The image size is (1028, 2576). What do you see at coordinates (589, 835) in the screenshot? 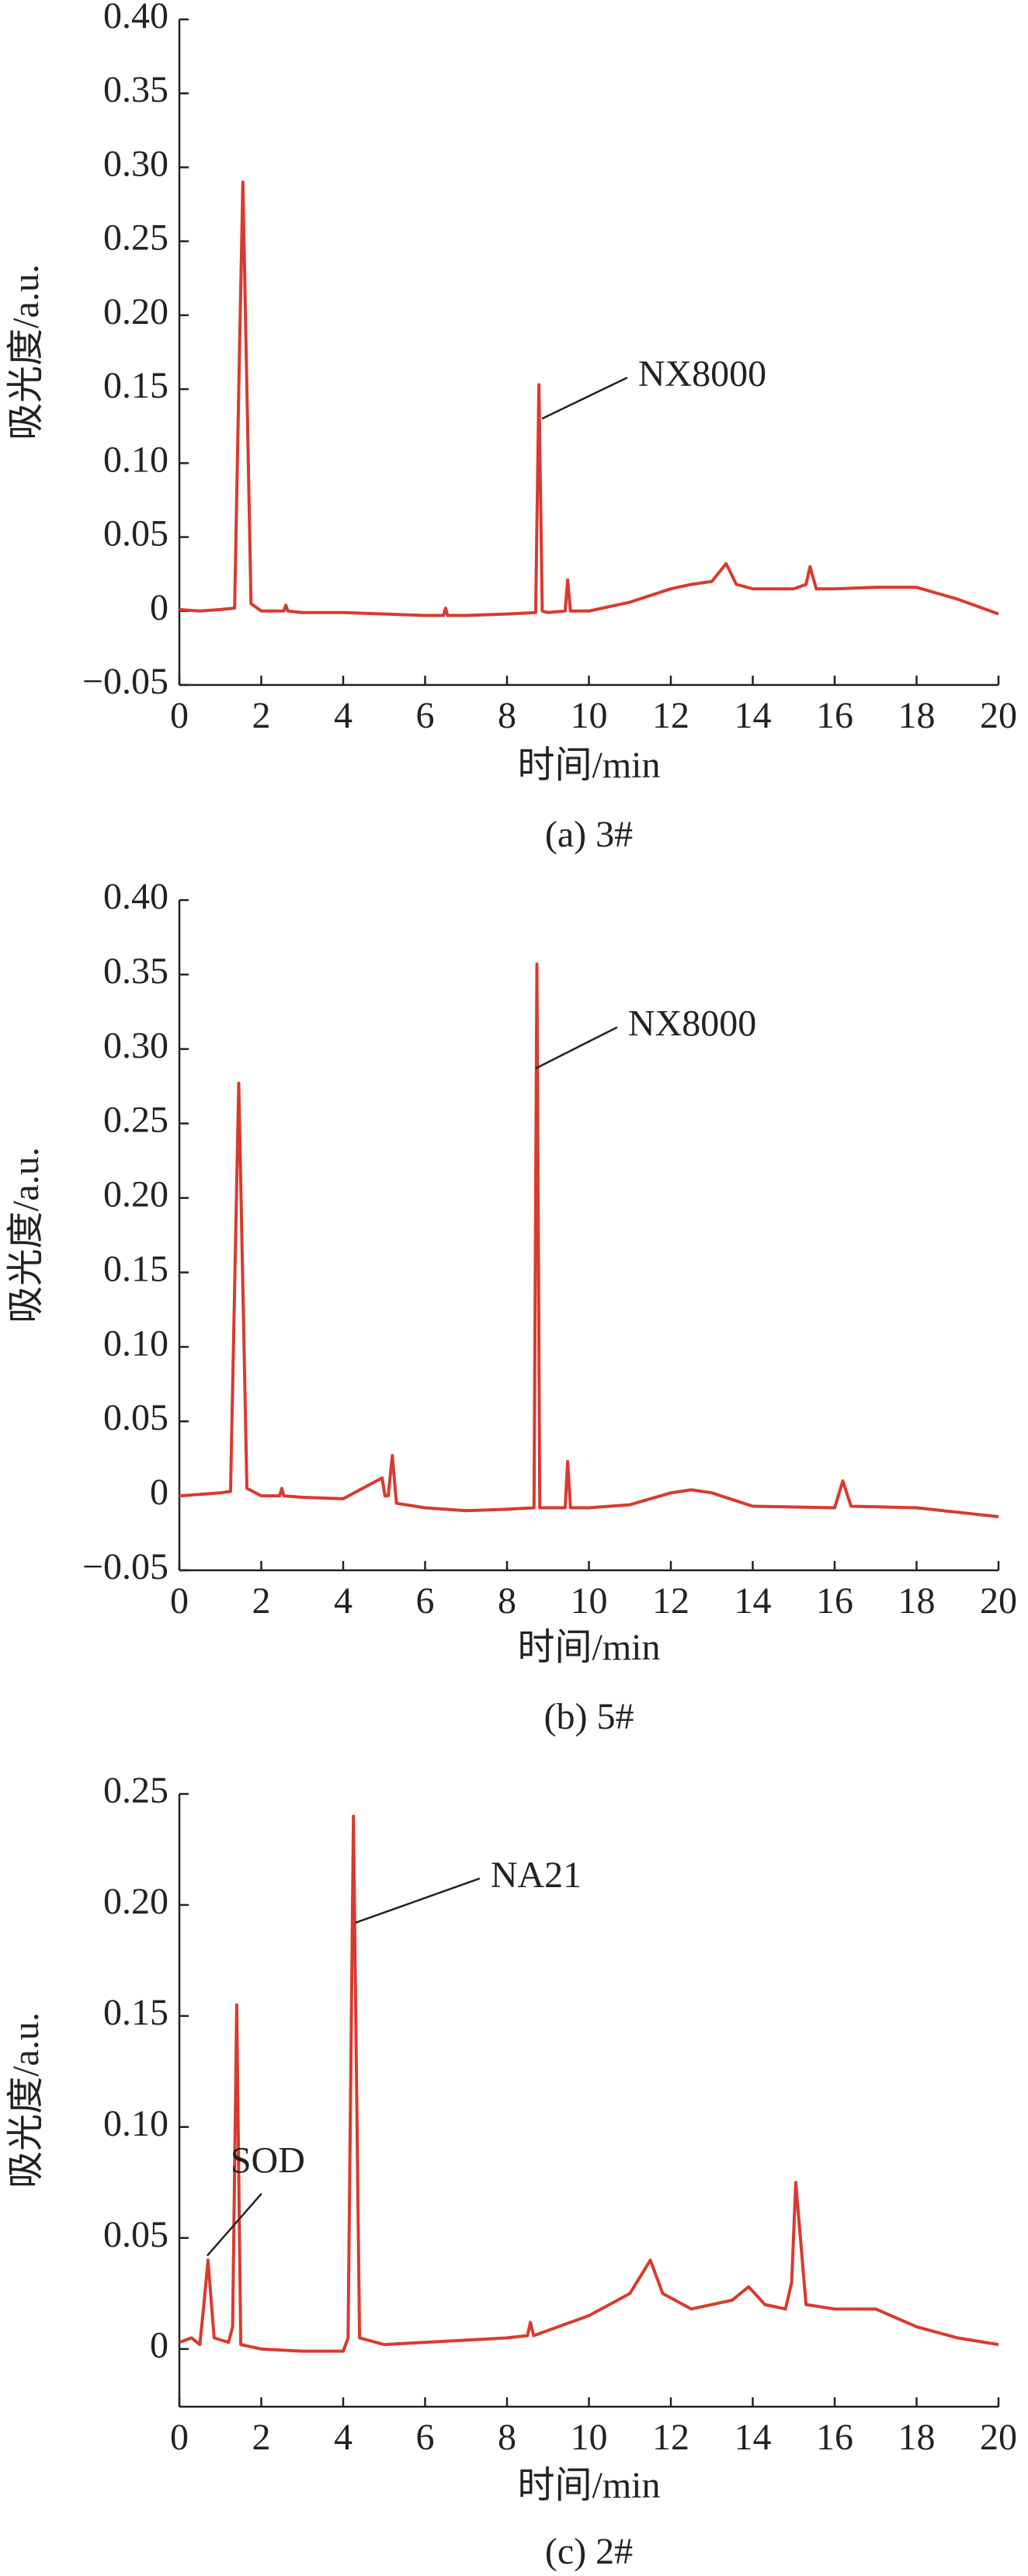
I see `caption: (a) 3#` at bounding box center [589, 835].